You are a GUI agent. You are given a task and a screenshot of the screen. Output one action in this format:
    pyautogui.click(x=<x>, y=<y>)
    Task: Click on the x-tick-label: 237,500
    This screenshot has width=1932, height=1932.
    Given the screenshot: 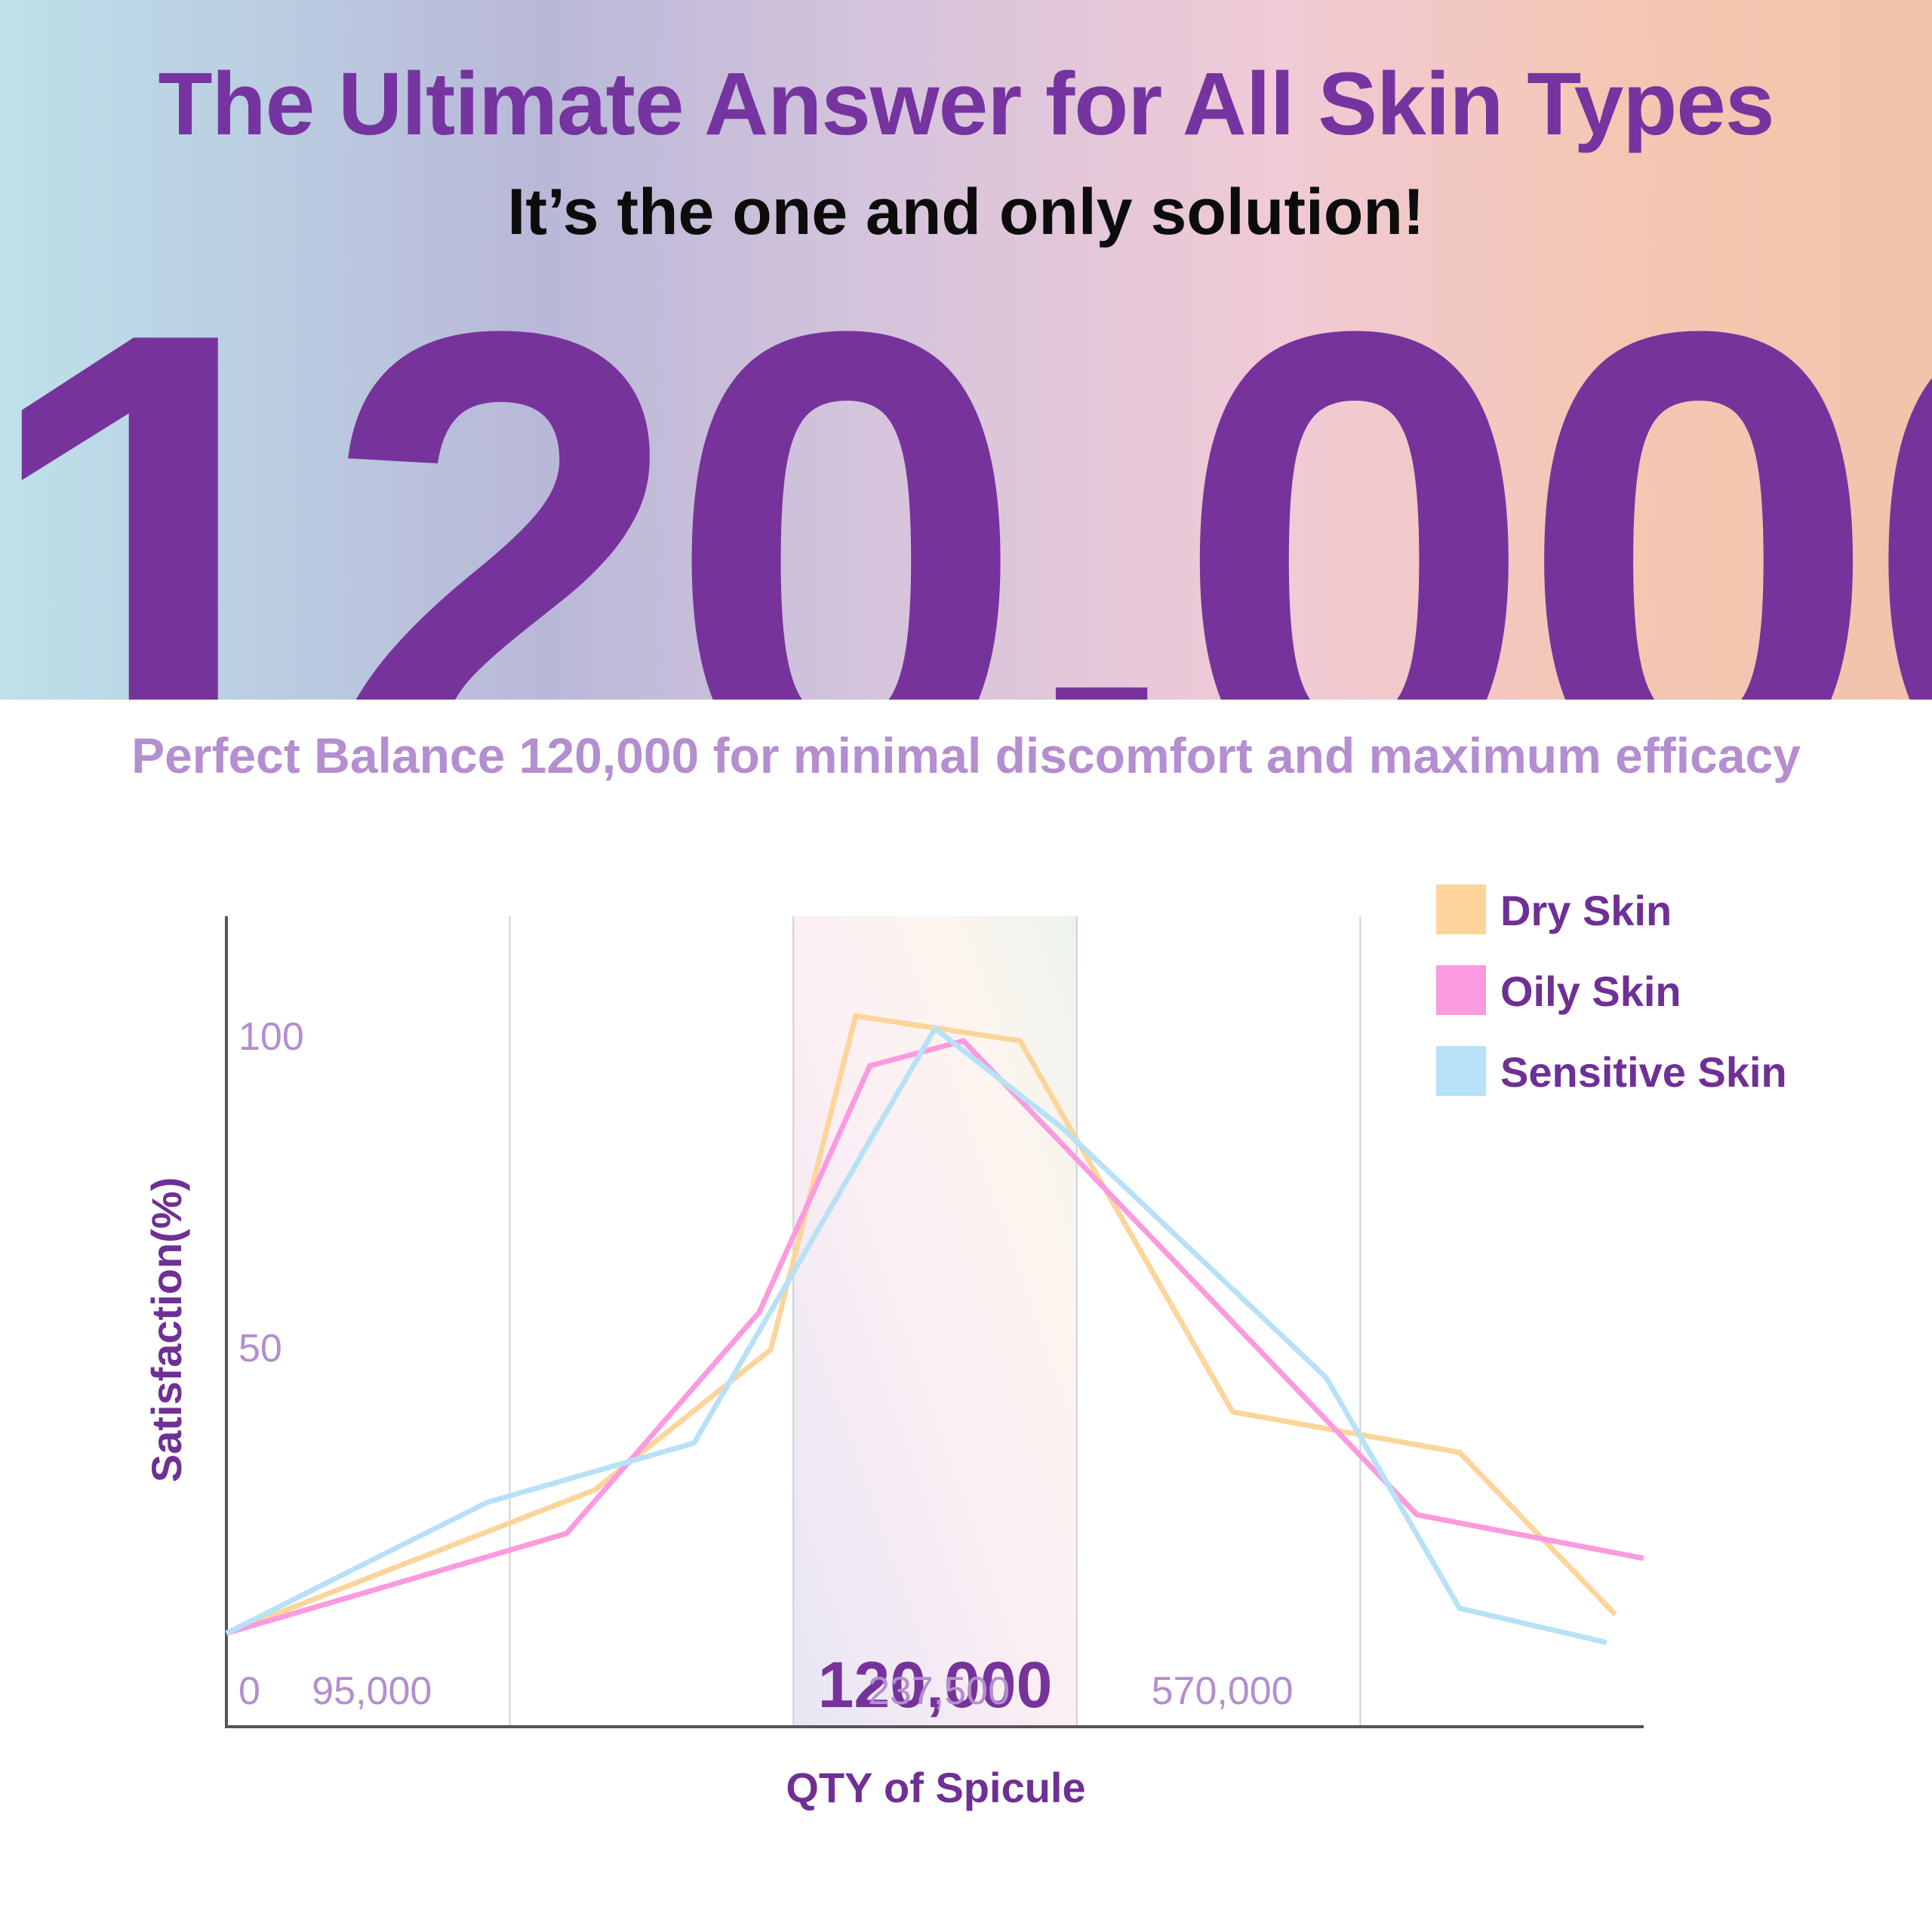 What is the action you would take?
    pyautogui.click(x=939, y=1691)
    